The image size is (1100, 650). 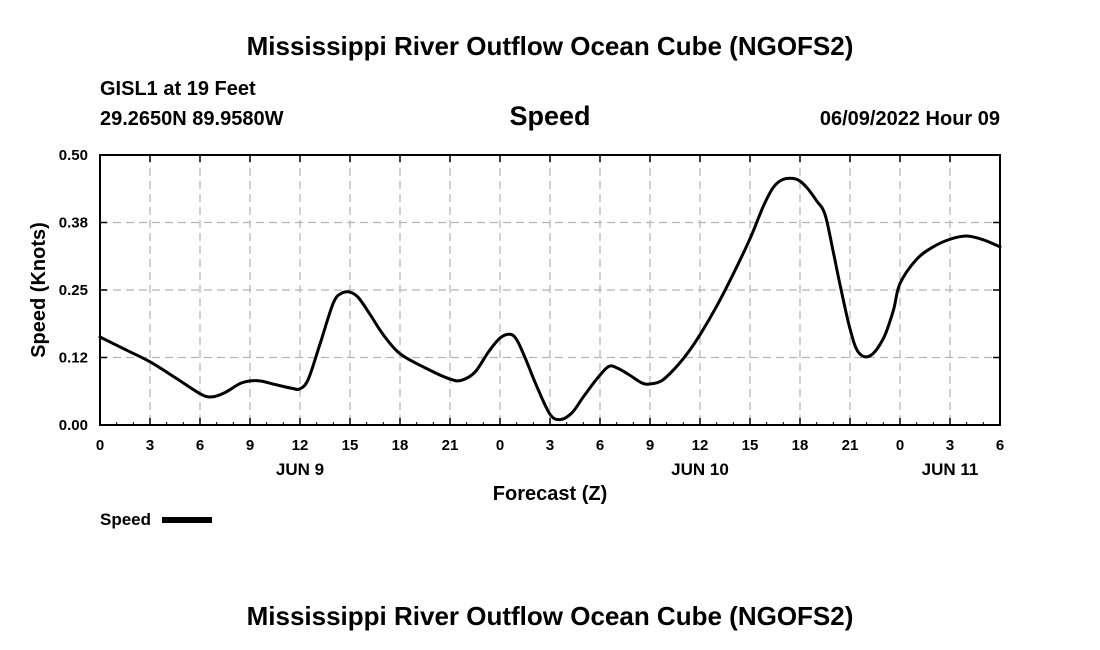 What do you see at coordinates (910, 119) in the screenshot?
I see `timestamp-label: 06/09/2022 Hour 09` at bounding box center [910, 119].